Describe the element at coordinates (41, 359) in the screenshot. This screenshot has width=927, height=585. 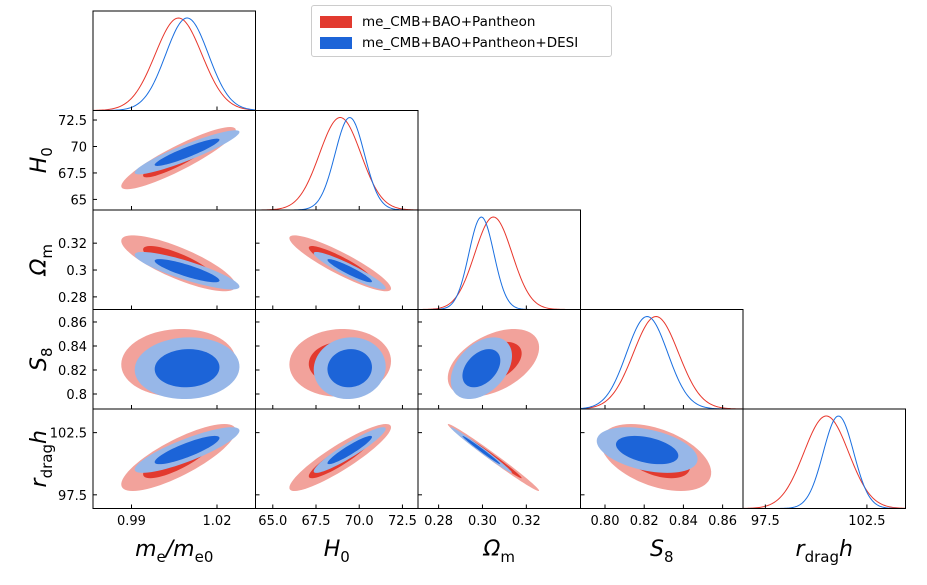
I see `y-axis-label-S8: S8` at that location.